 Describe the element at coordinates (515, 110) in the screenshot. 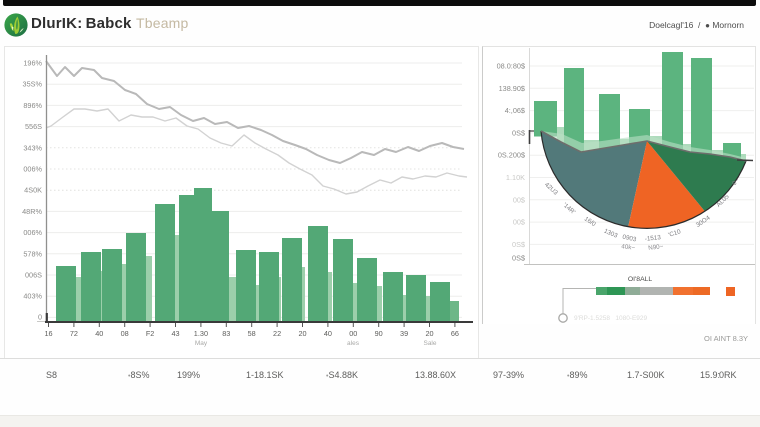

I see `svg-text: 4:,06$` at that location.